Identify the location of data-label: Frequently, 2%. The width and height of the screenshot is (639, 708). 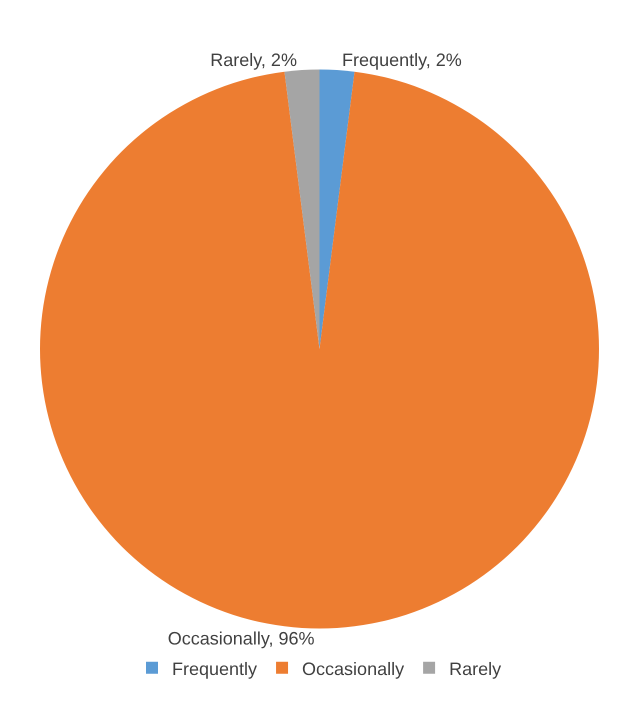
(402, 60).